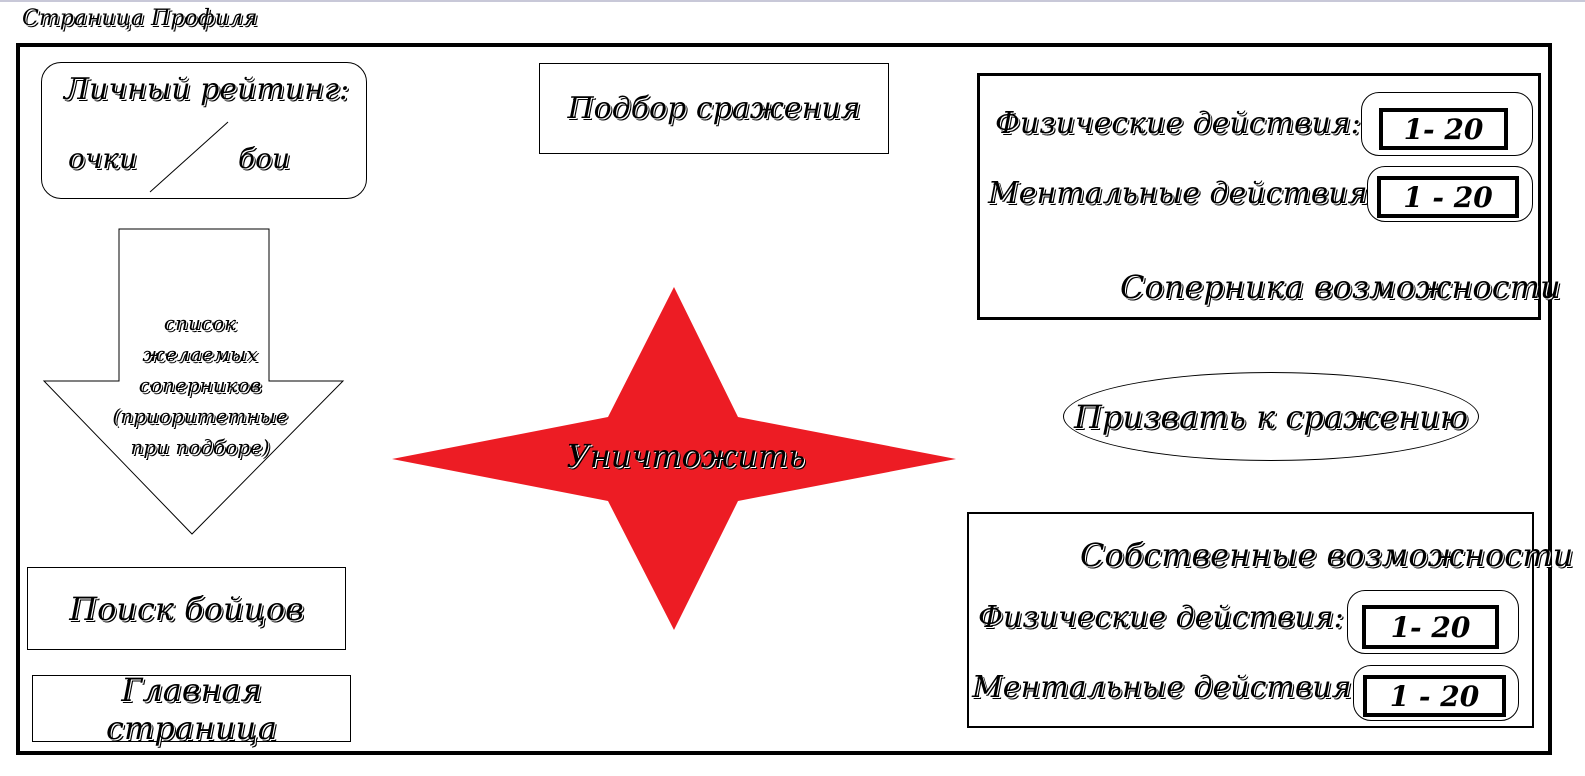 The image size is (1585, 776). What do you see at coordinates (686, 456) in the screenshot?
I see `destroy-label: Уничтожить` at bounding box center [686, 456].